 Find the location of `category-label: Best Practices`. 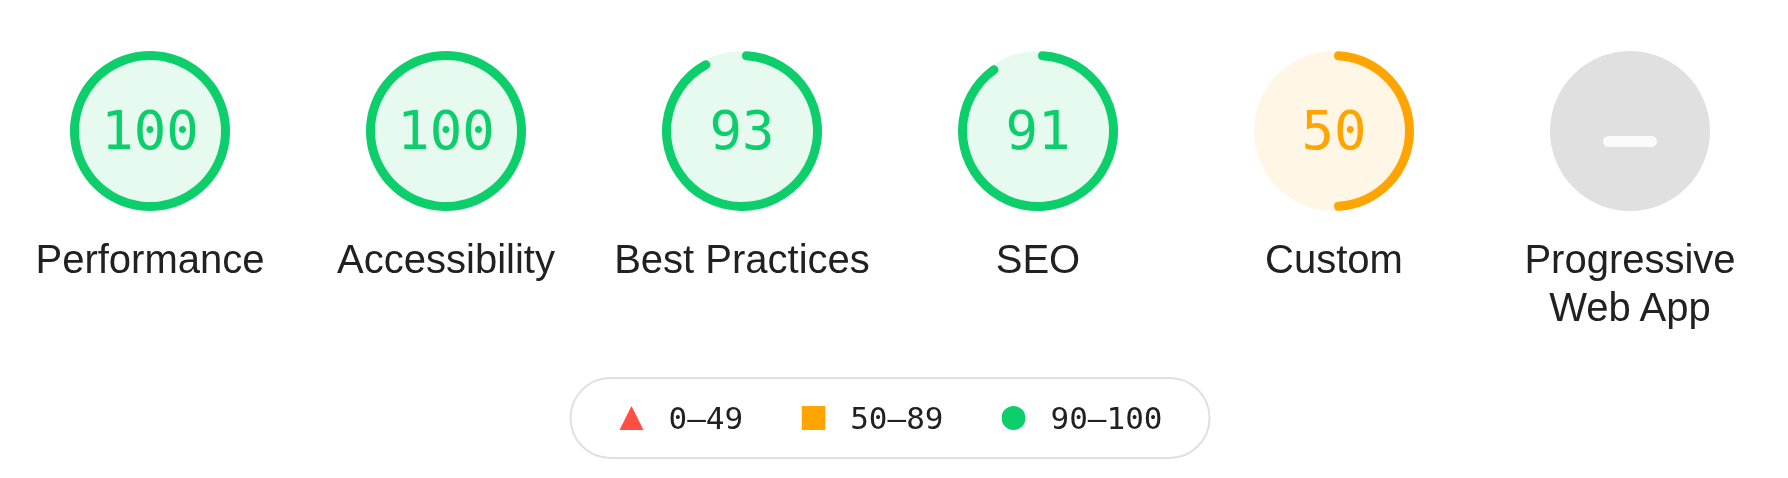

category-label: Best Practices is located at coordinates (742, 259).